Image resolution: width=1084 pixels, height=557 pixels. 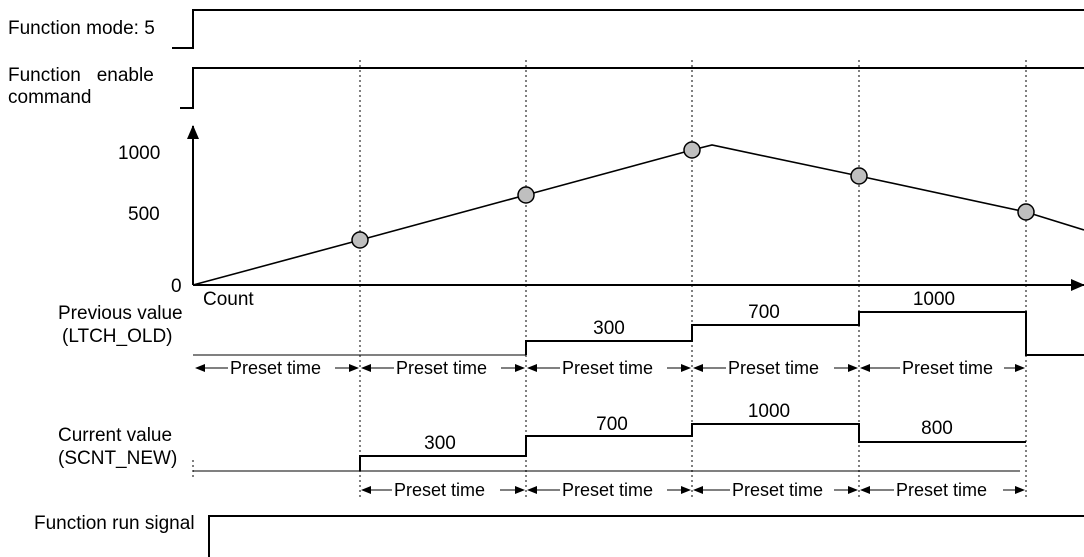 I want to click on function-mode-label: Function mode: 5, so click(x=81, y=28).